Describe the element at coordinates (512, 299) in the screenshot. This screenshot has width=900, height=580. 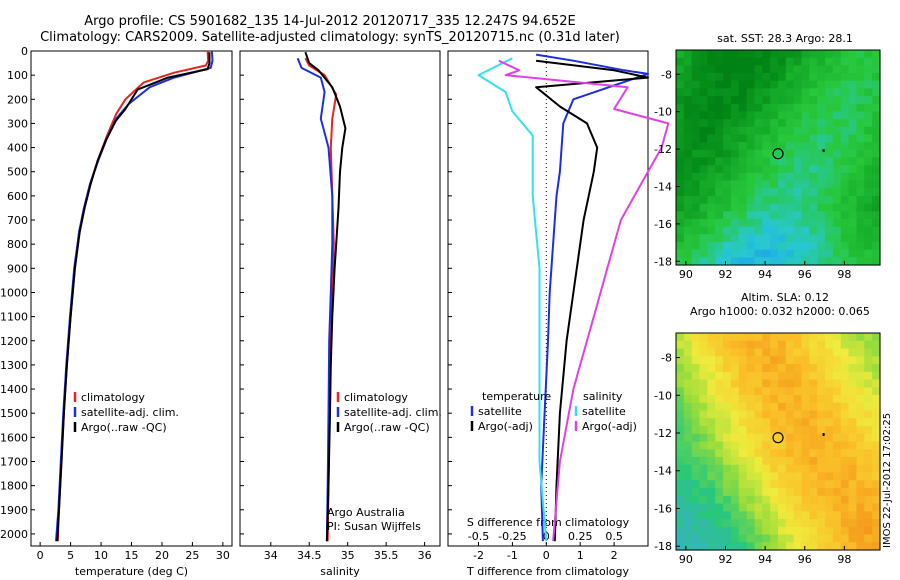
I see `panel-2-series-2-line` at that location.